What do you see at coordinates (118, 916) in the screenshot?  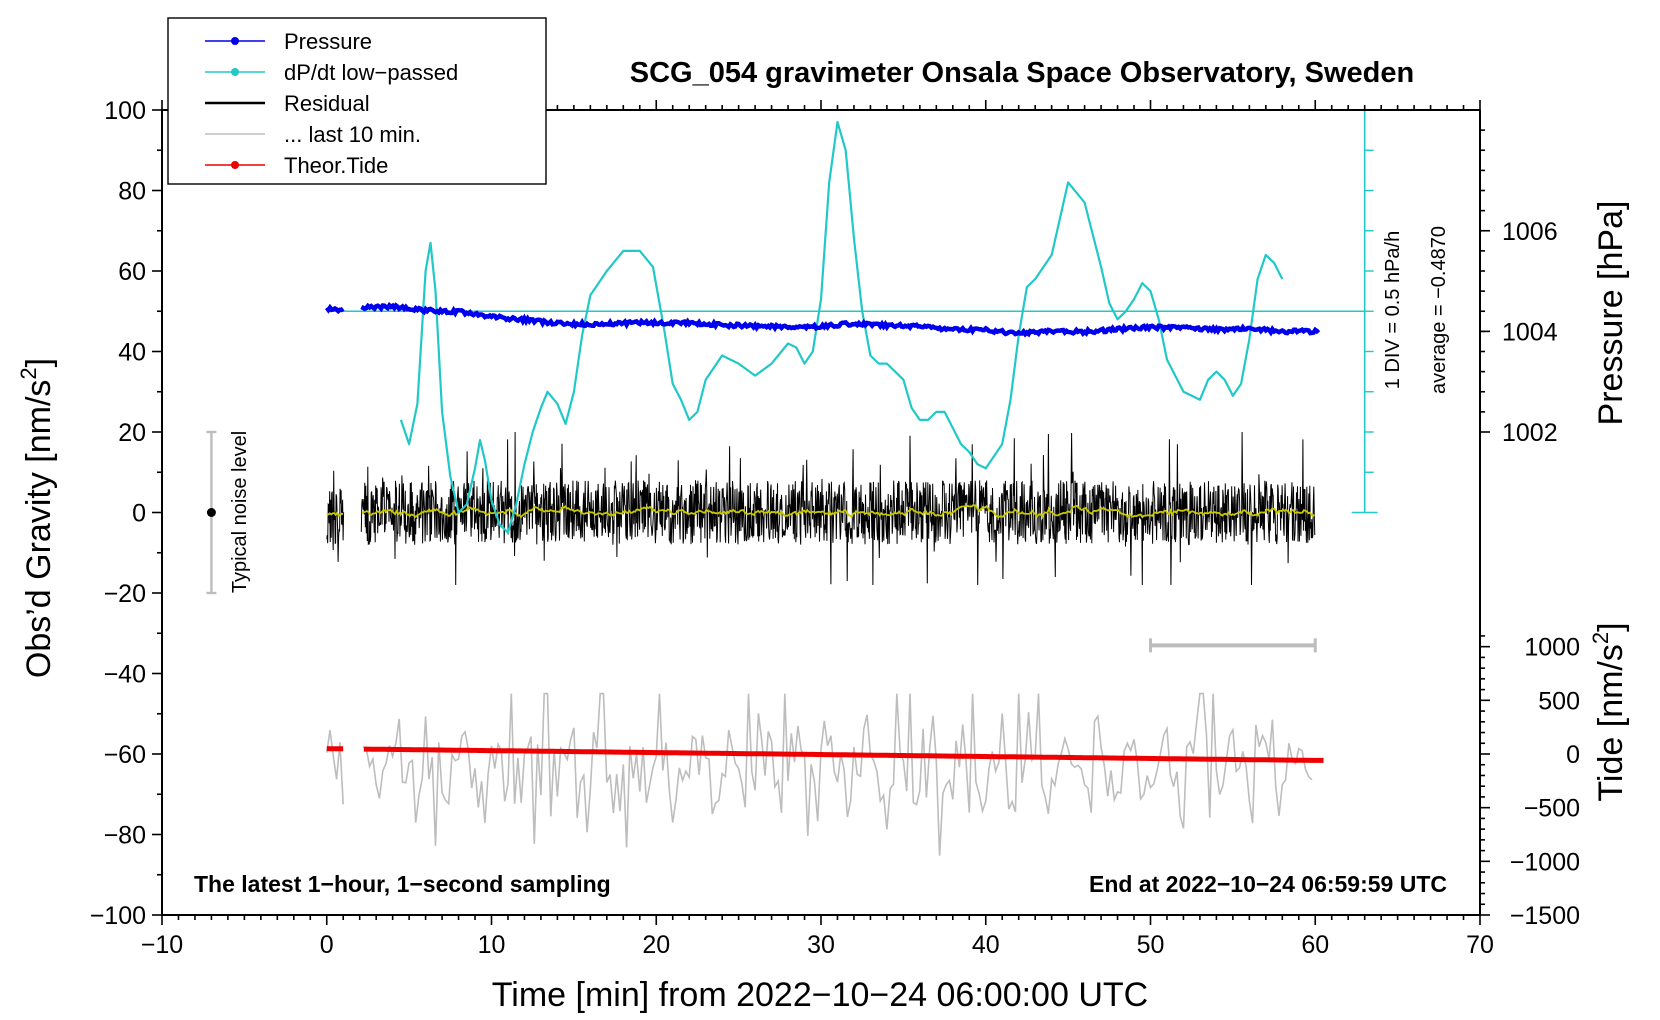 I see `y-tick-label: −100` at bounding box center [118, 916].